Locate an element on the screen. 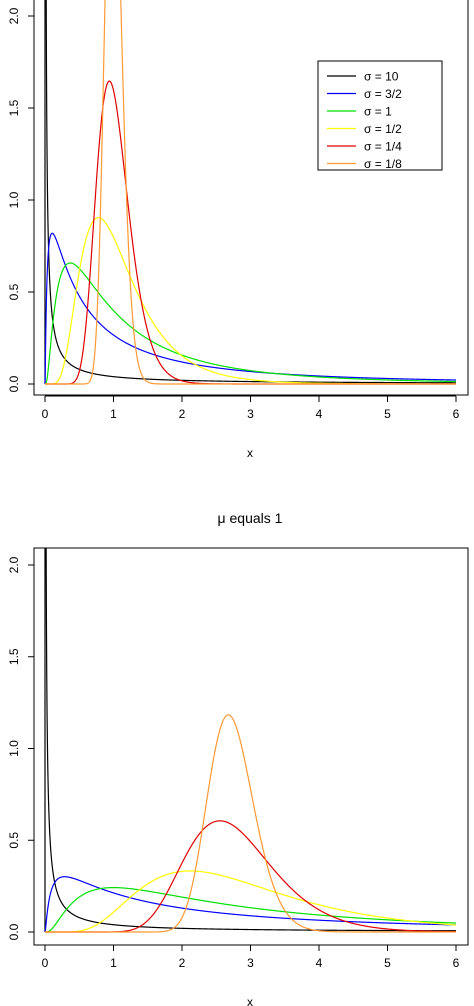  top-x-tick-label: 4 is located at coordinates (319, 414).